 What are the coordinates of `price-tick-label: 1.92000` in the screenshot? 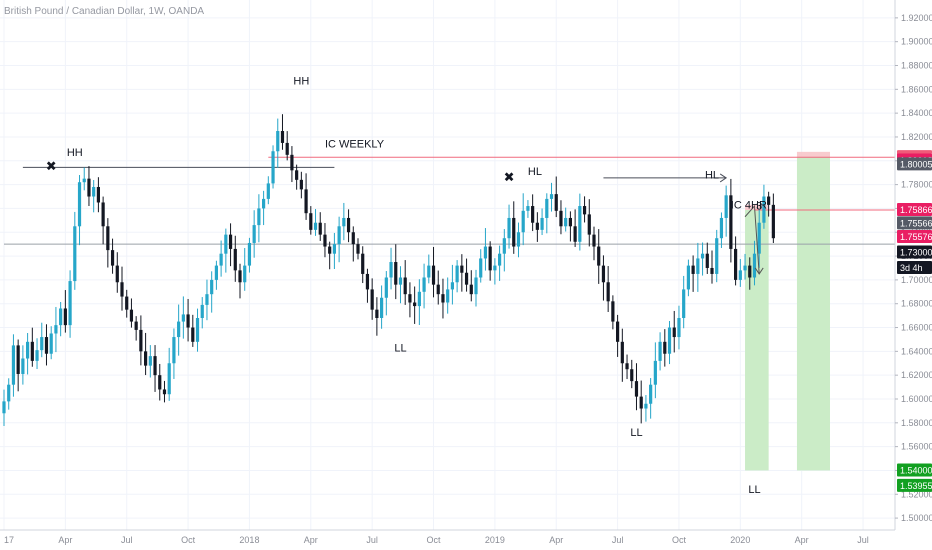 It's located at (916, 18).